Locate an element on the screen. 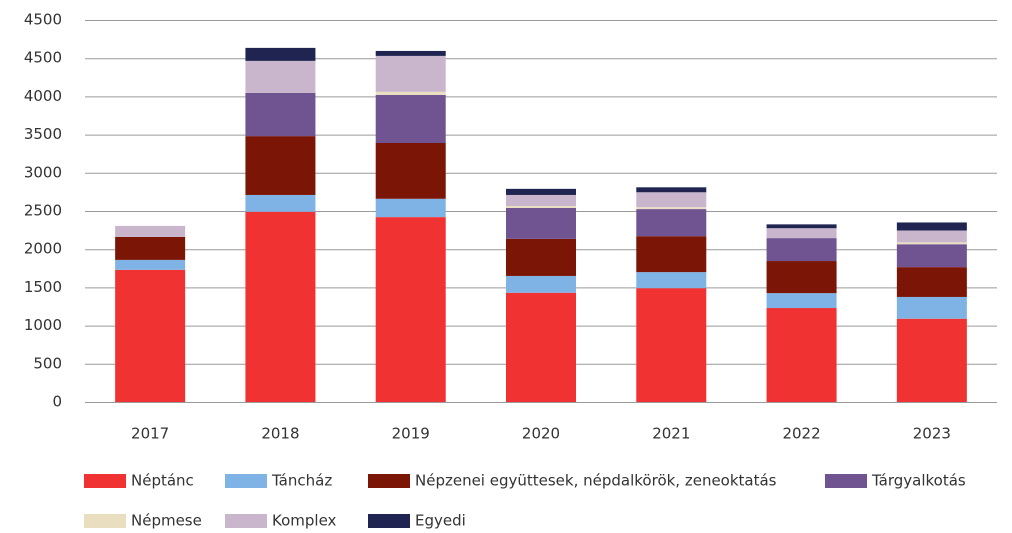 This screenshot has height=533, width=1012. y-tick-label: 500 is located at coordinates (47, 363).